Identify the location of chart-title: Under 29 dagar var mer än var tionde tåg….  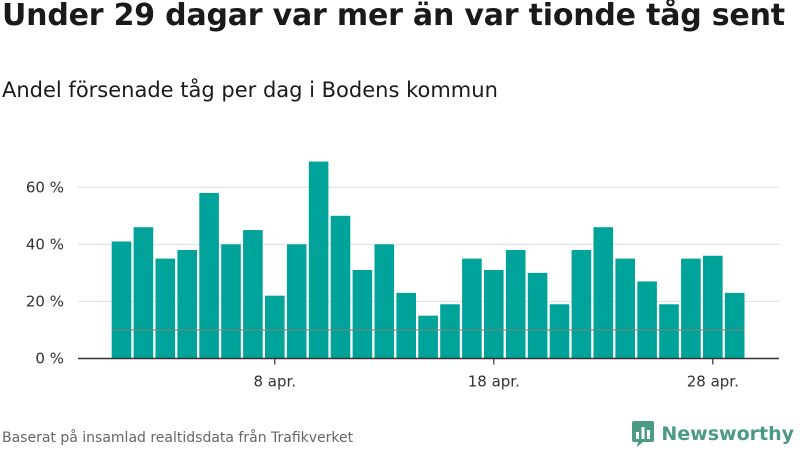
(393, 16).